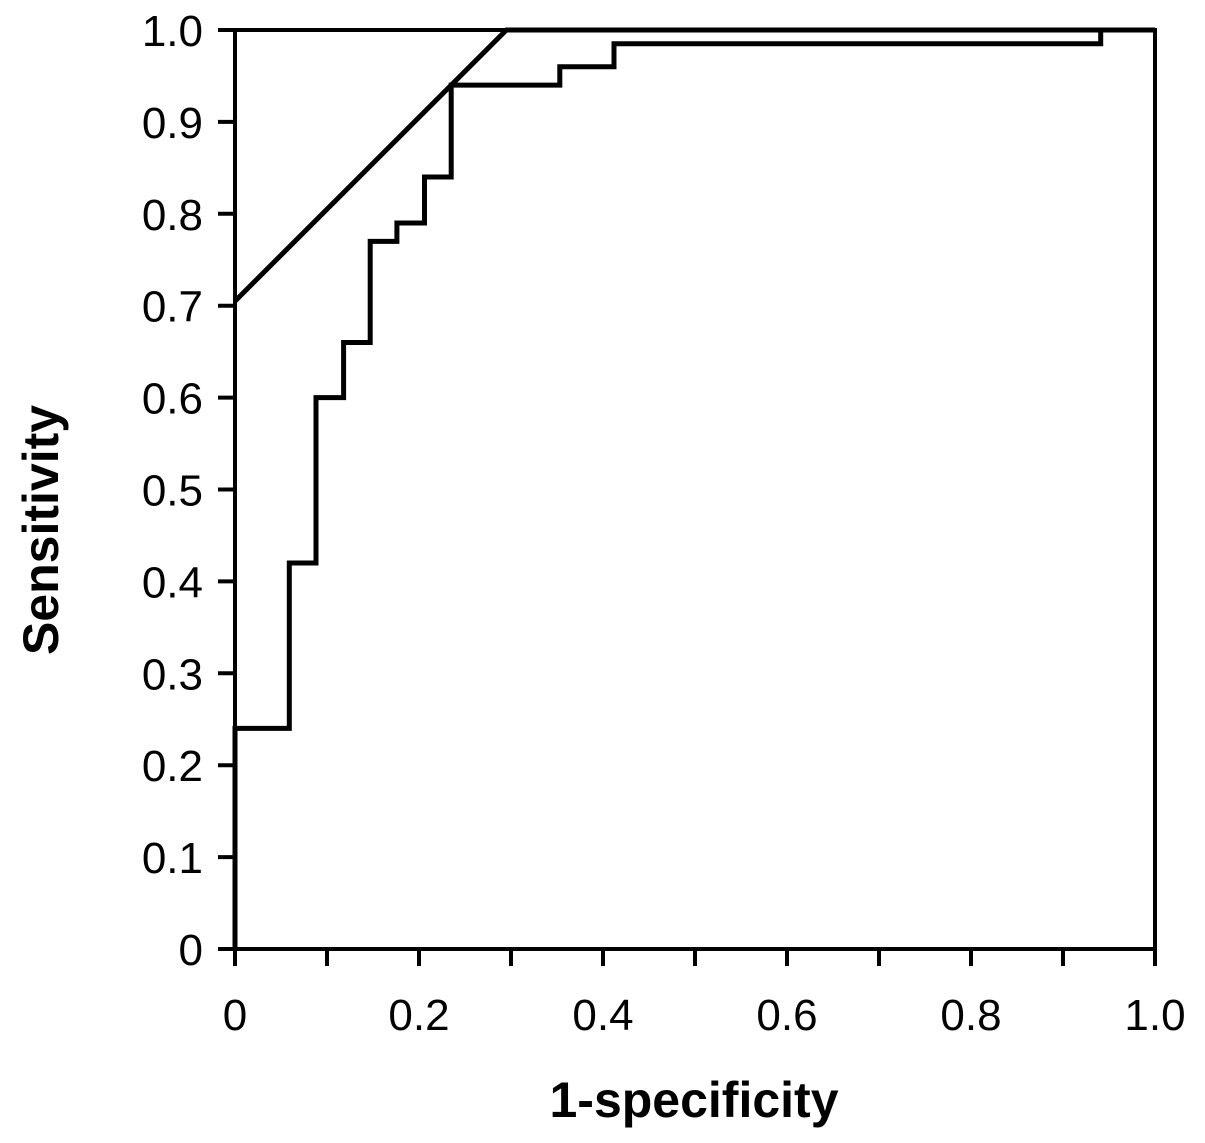  I want to click on y-axis-ticks: 0 0.1 0.2 0.3 0.4 0.5 0.6 0.7 0.8 0.9 1.0, so click(188, 491).